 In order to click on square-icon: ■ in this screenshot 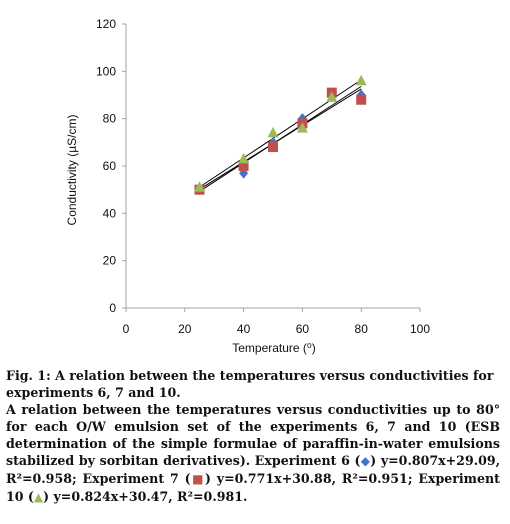, I will do `click(197, 479)`.